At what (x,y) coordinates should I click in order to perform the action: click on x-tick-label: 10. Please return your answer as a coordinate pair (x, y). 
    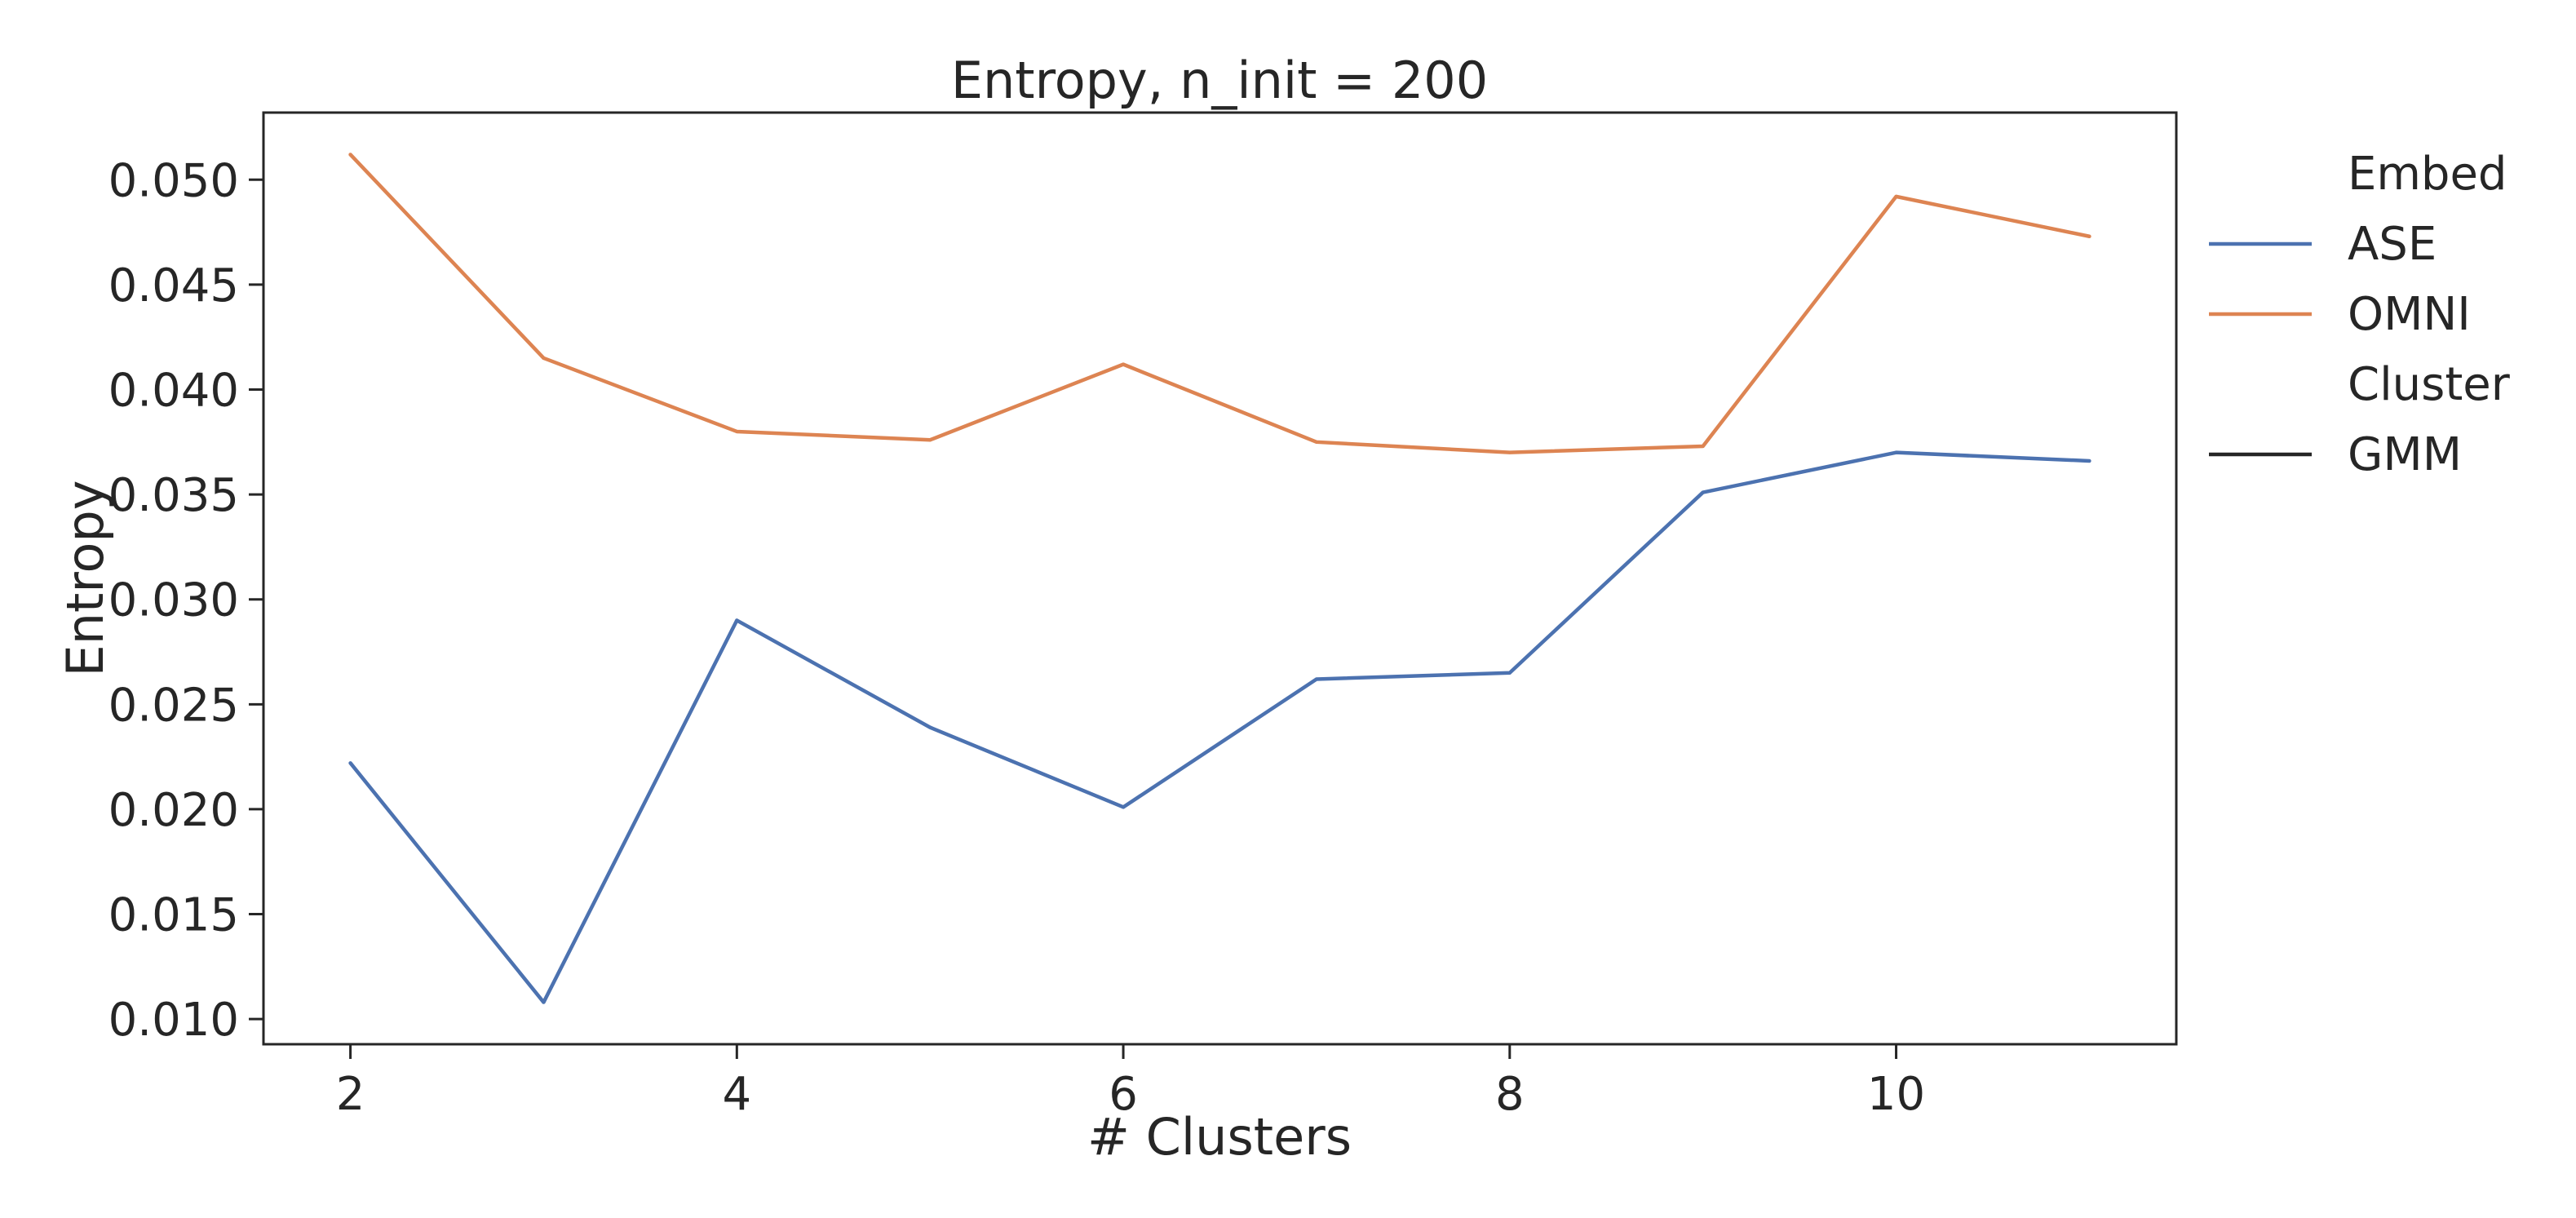
    Looking at the image, I should click on (1896, 1094).